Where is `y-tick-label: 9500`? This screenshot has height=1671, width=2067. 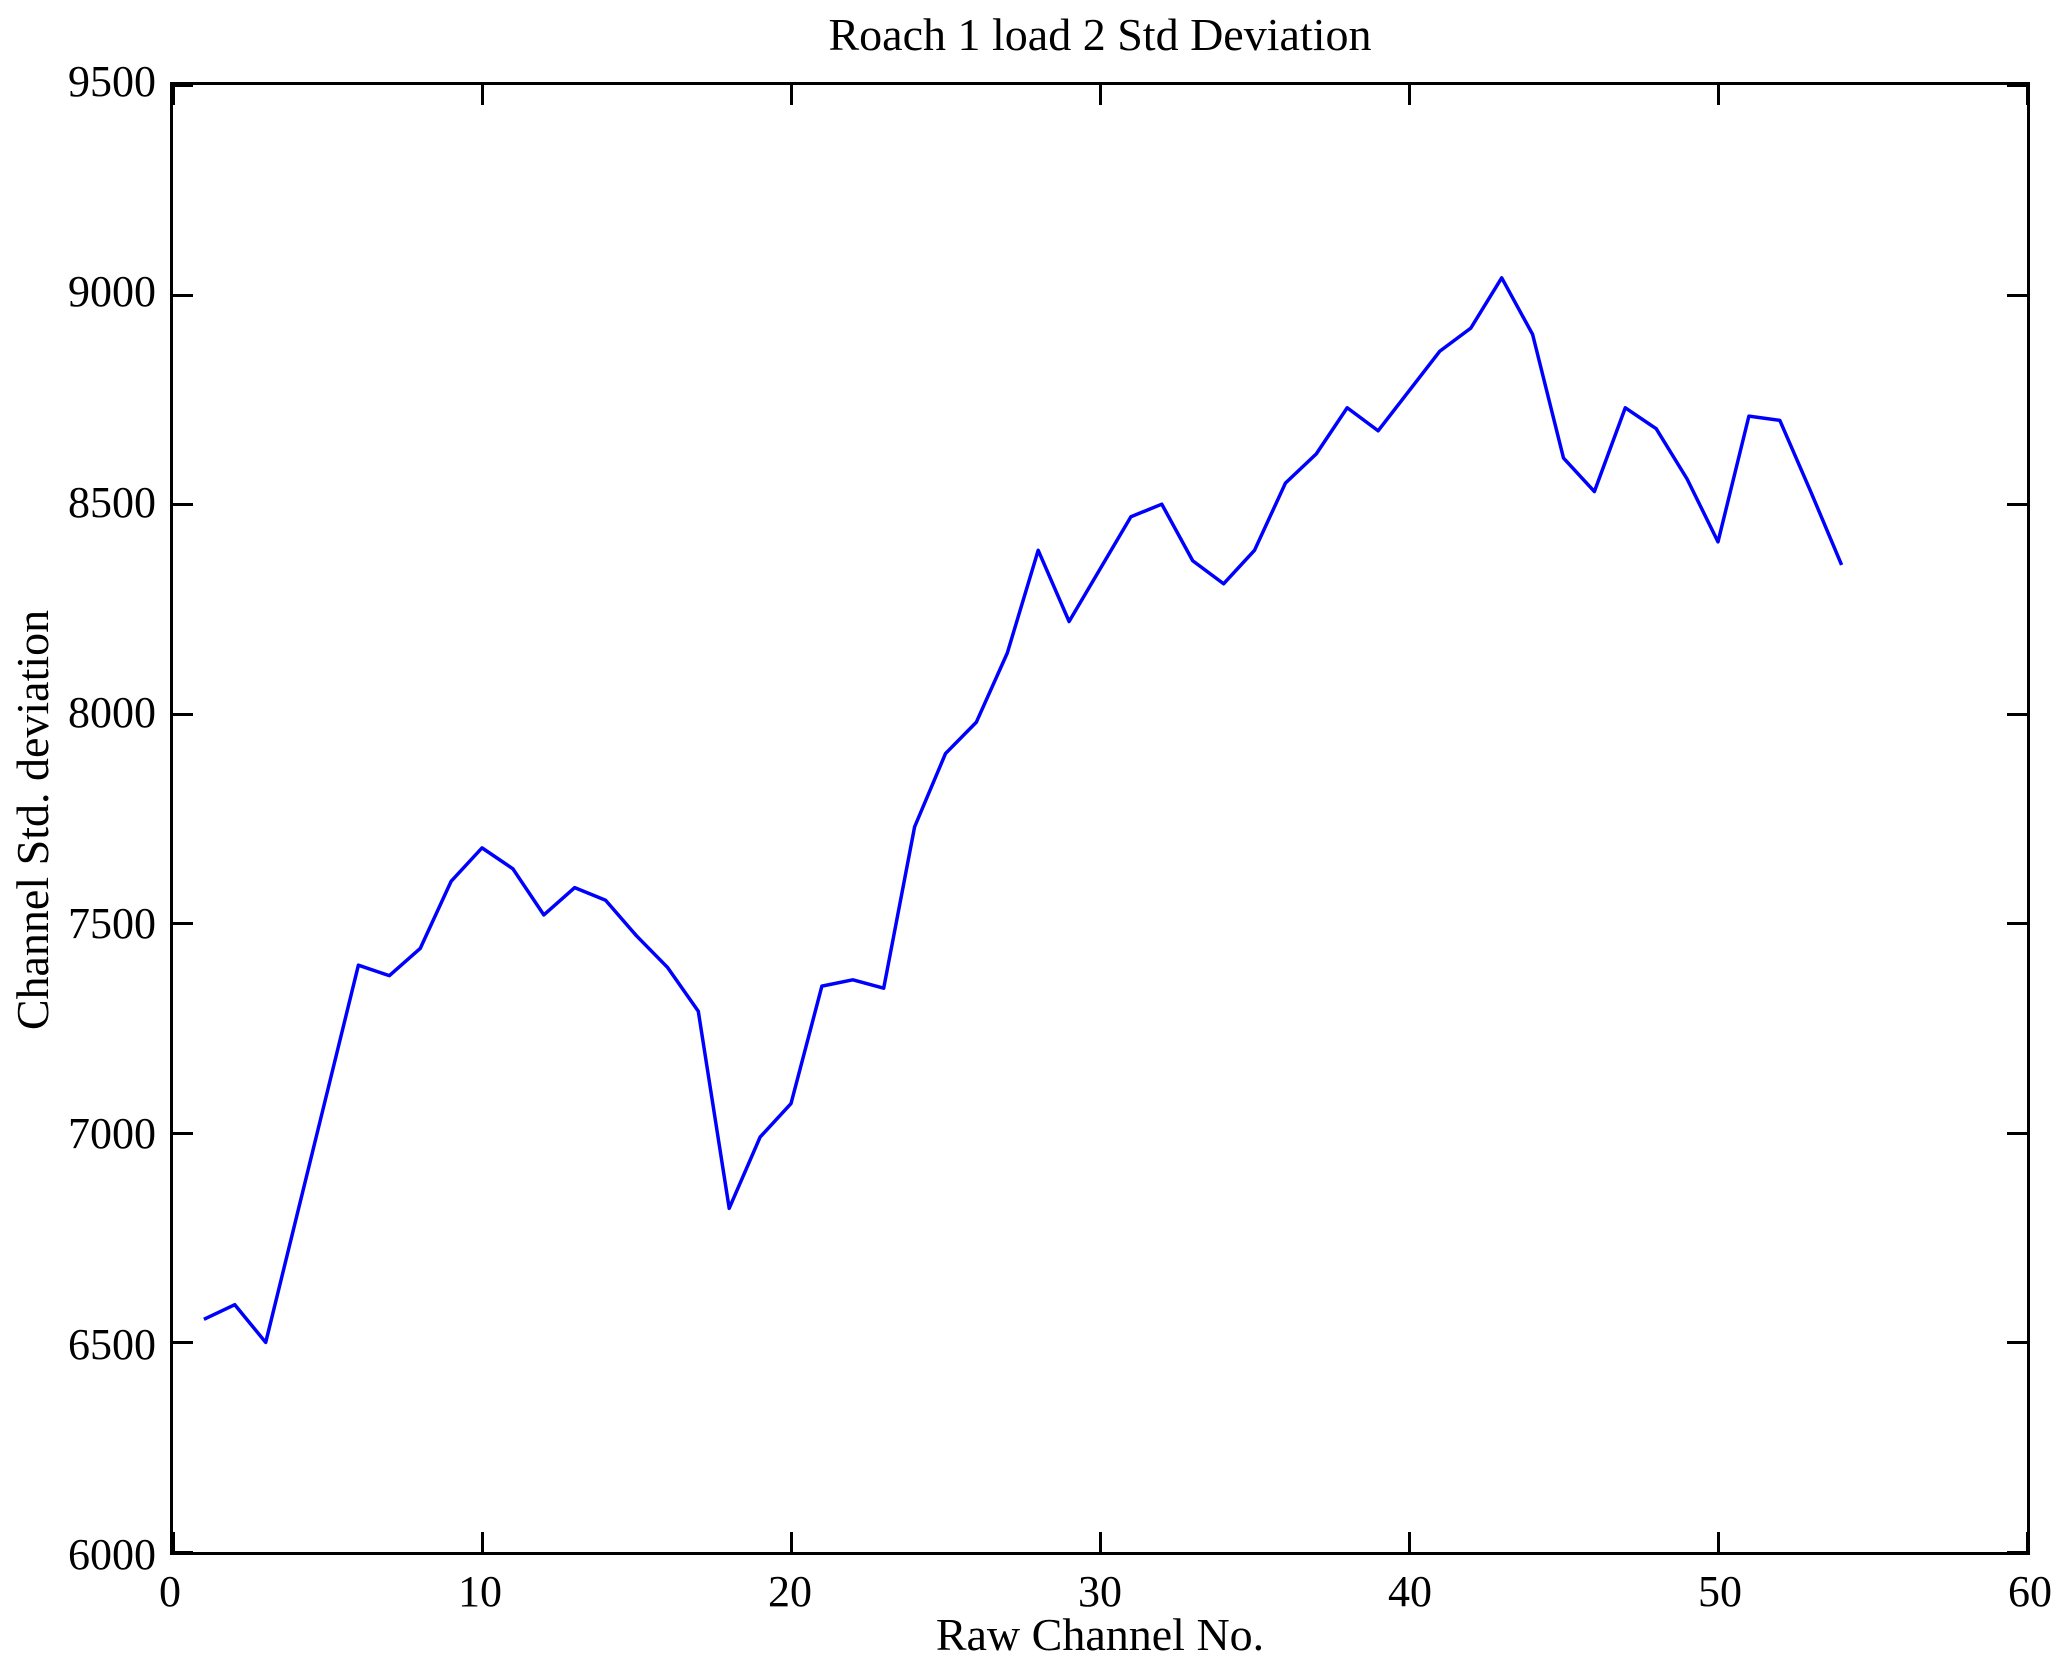
y-tick-label: 9500 is located at coordinates (112, 81).